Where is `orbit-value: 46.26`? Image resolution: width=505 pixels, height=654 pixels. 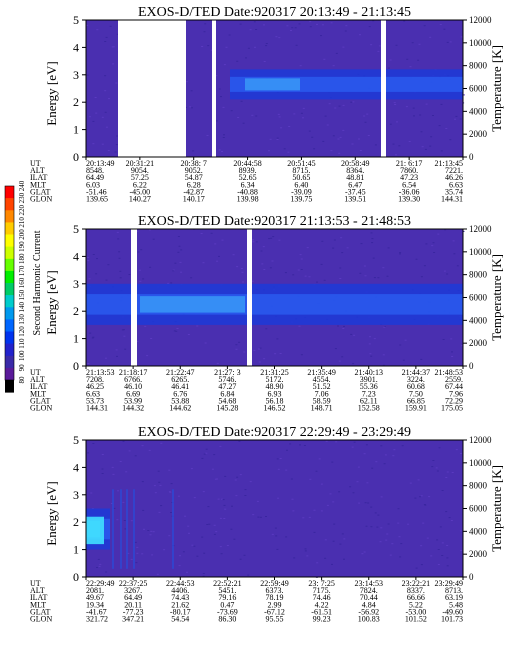
orbit-value: 46.26 is located at coordinates (454, 177).